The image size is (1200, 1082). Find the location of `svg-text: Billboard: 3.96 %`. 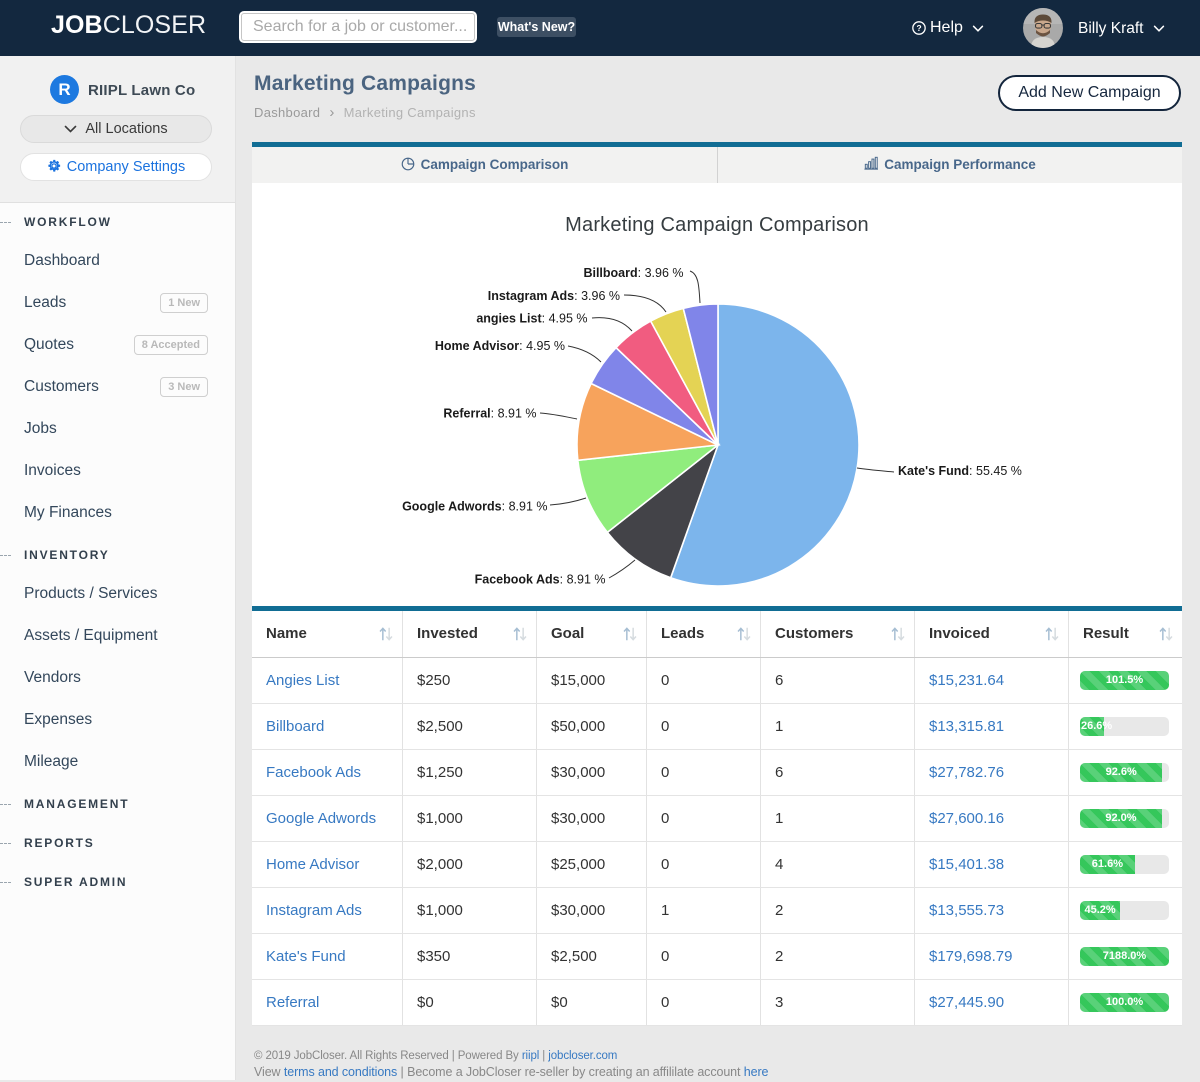

svg-text: Billboard: 3.96 % is located at coordinates (633, 273).